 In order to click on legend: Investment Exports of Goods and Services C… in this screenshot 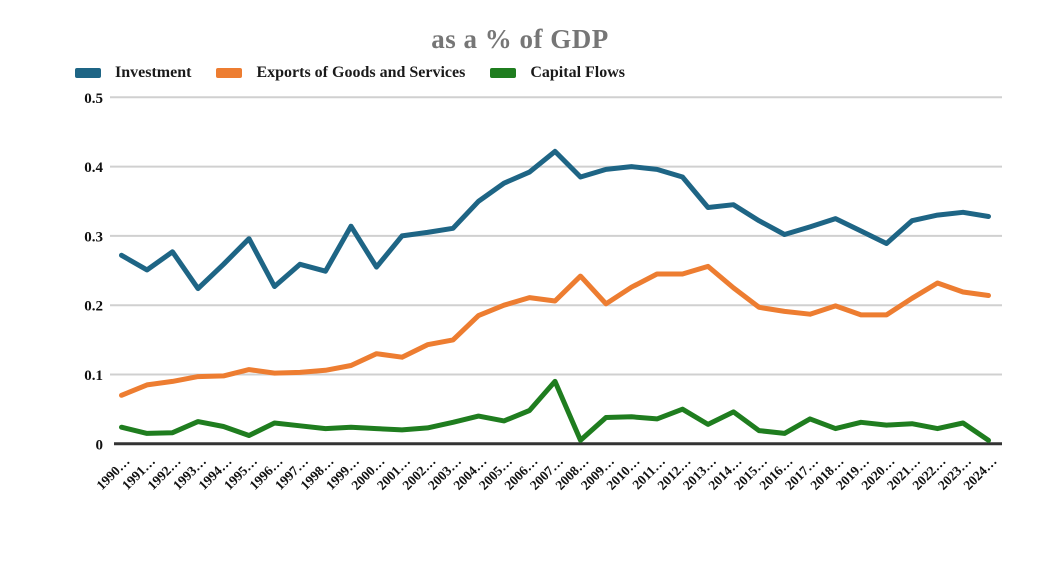, I will do `click(362, 73)`.